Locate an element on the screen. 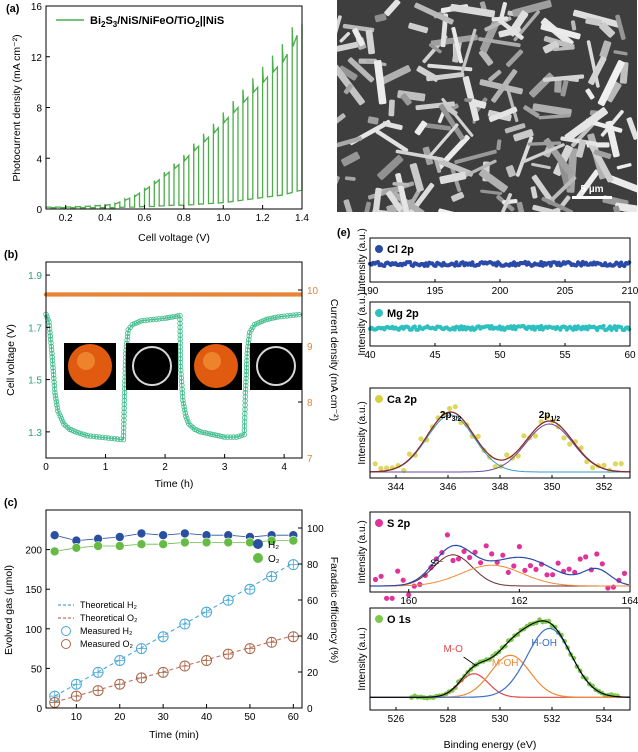  x-tick-label: 60 is located at coordinates (294, 717).